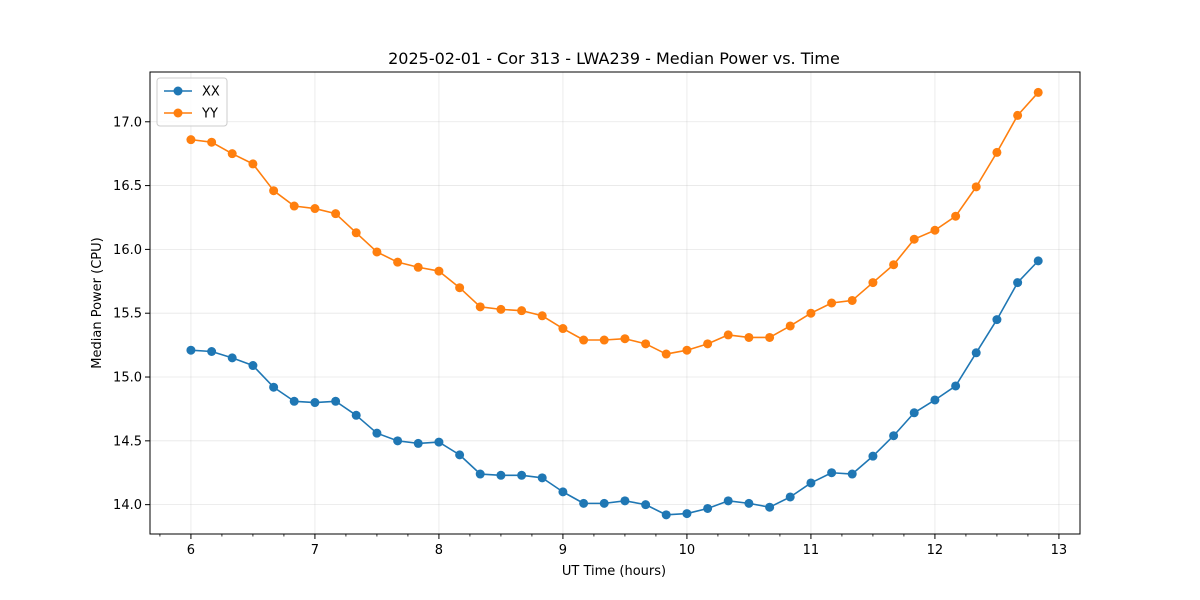 The height and width of the screenshot is (600, 1200). What do you see at coordinates (935, 550) in the screenshot?
I see `x-tick-label: 12` at bounding box center [935, 550].